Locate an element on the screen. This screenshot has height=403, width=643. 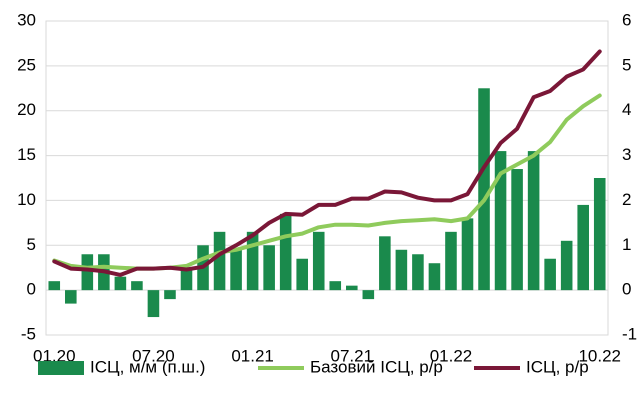
y2-tick-label: 1 is located at coordinates (626, 244).